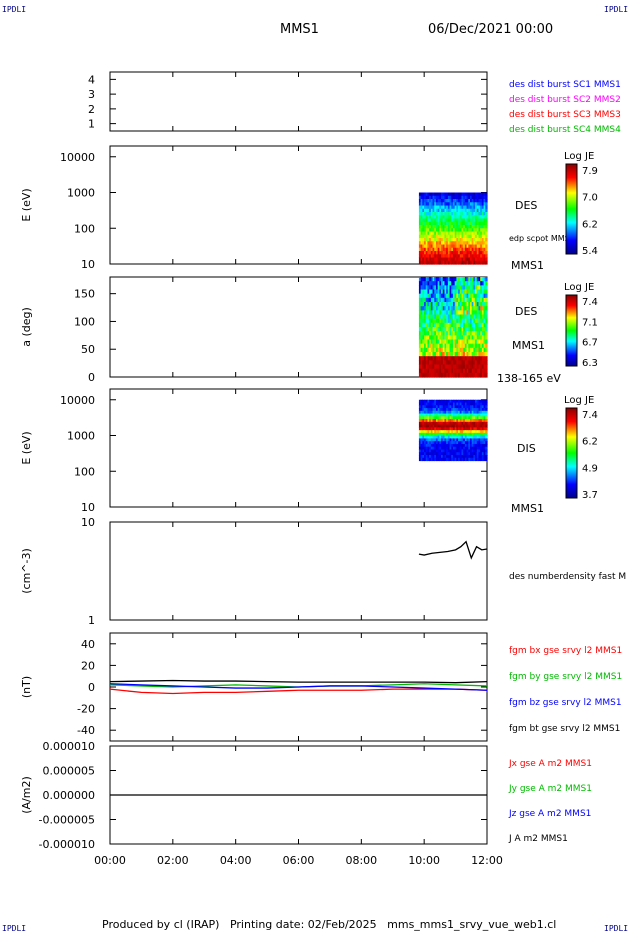 This screenshot has width=630, height=934. I want to click on colorbar, so click(571, 453).